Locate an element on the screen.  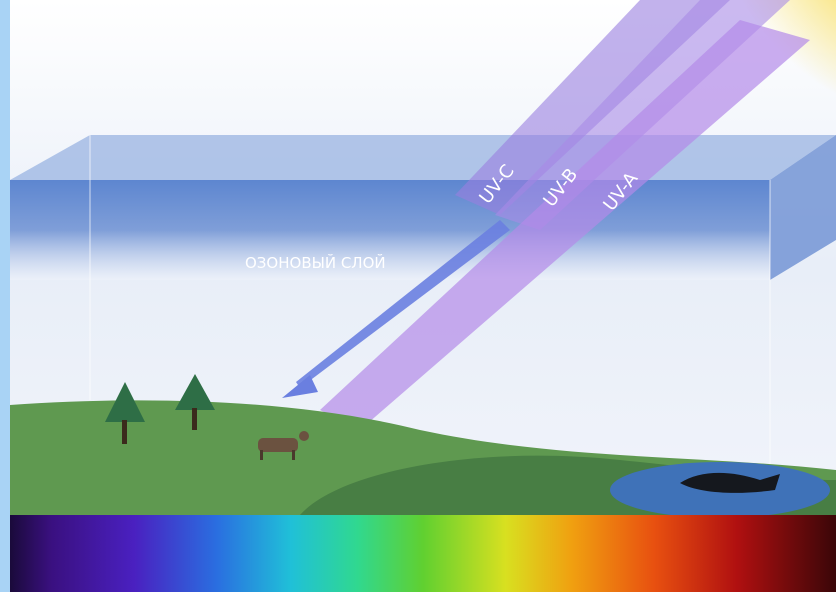
ozone-label: ОЗОНОВЫЙ СЛОЙ is located at coordinates (315, 262).